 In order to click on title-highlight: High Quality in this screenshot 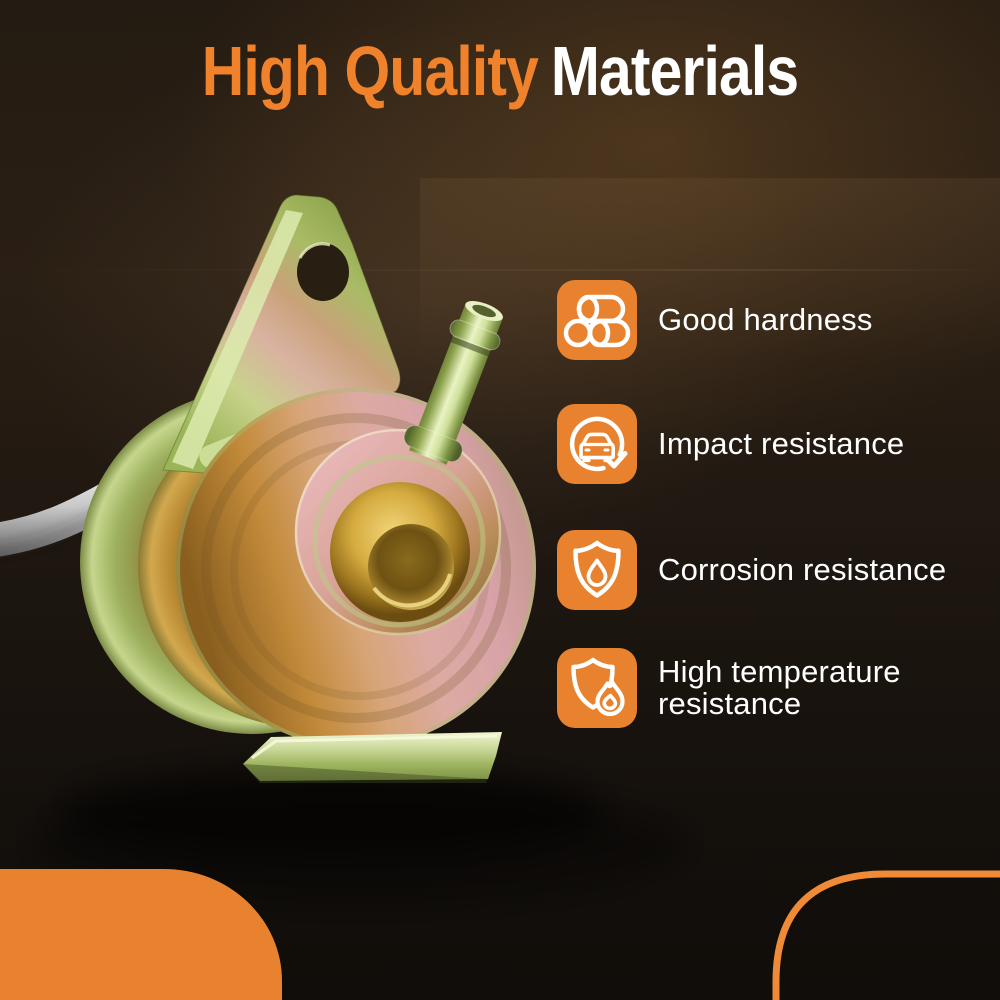, I will do `click(370, 71)`.